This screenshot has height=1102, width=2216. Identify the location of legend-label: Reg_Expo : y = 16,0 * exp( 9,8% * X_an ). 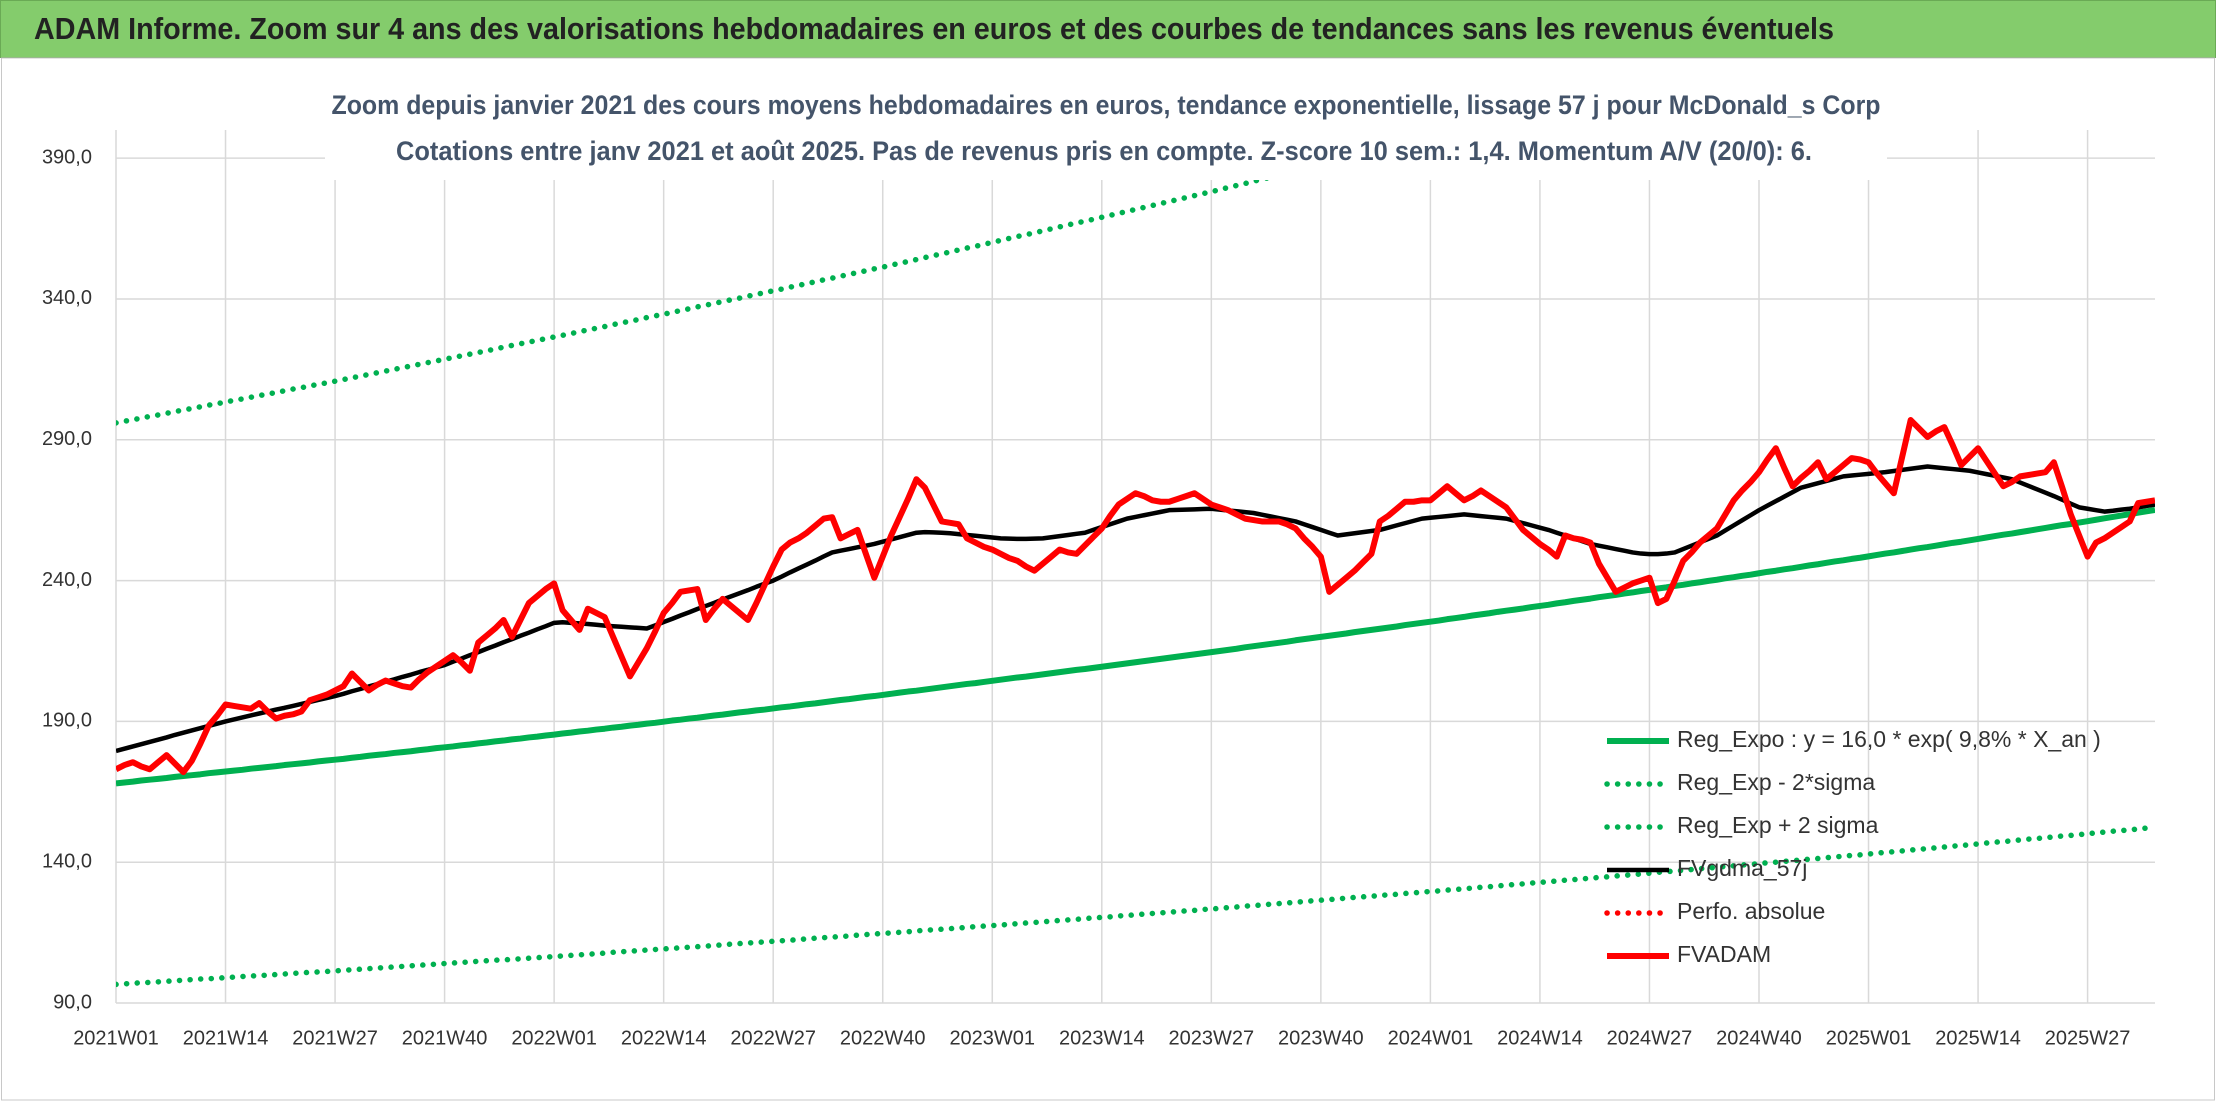
(1889, 739).